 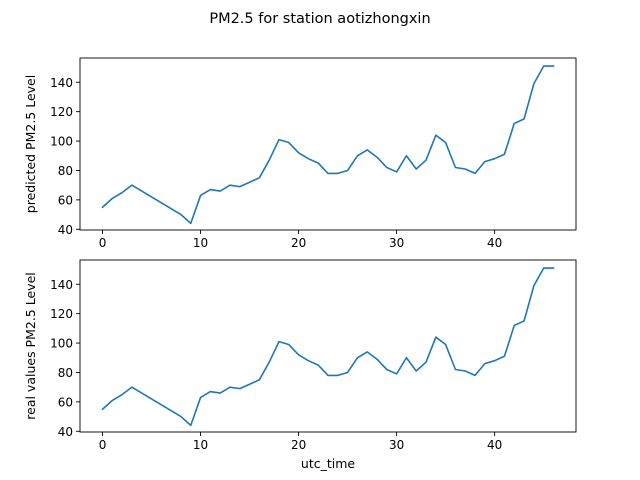 What do you see at coordinates (30, 345) in the screenshot?
I see `y-axis-label: real values PM2.5 Level` at bounding box center [30, 345].